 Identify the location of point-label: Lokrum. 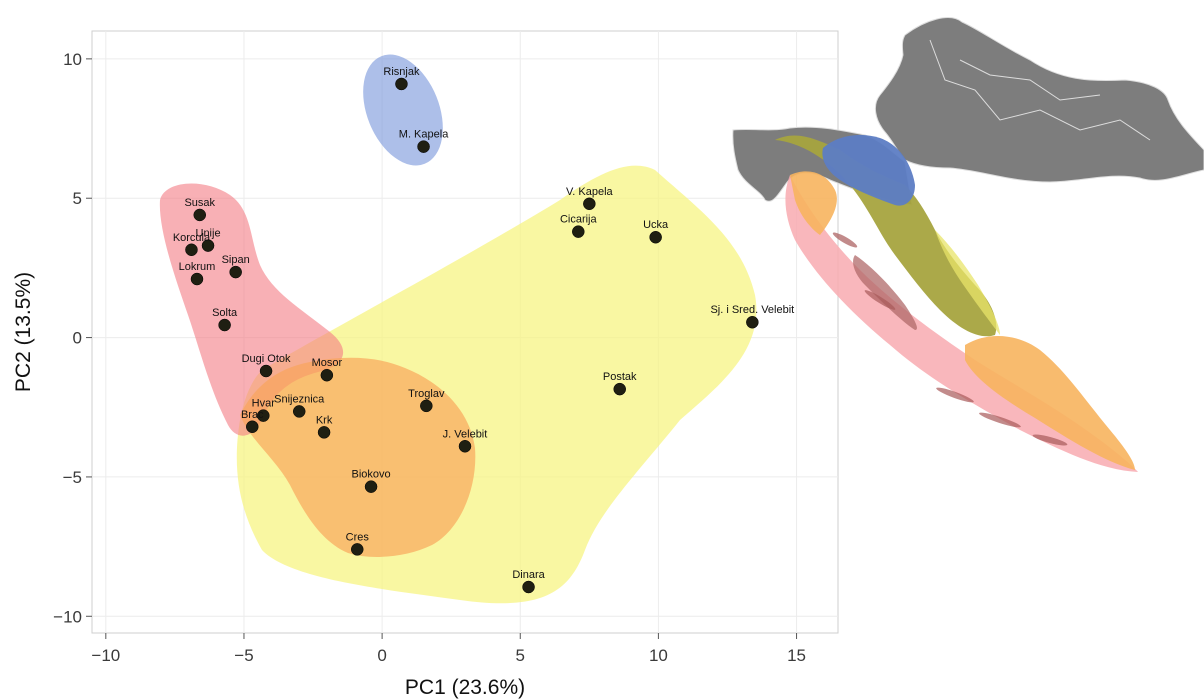
(197, 267).